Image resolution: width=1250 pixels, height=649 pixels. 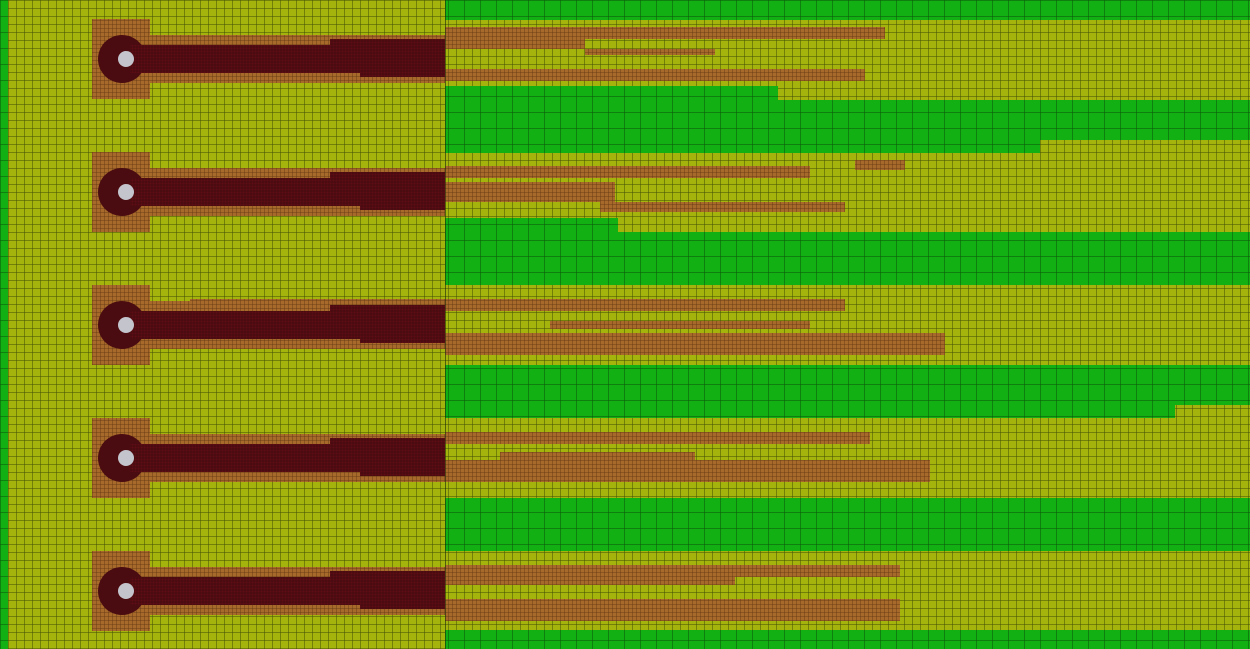 What do you see at coordinates (445, 324) in the screenshot?
I see `refinement-boundary` at bounding box center [445, 324].